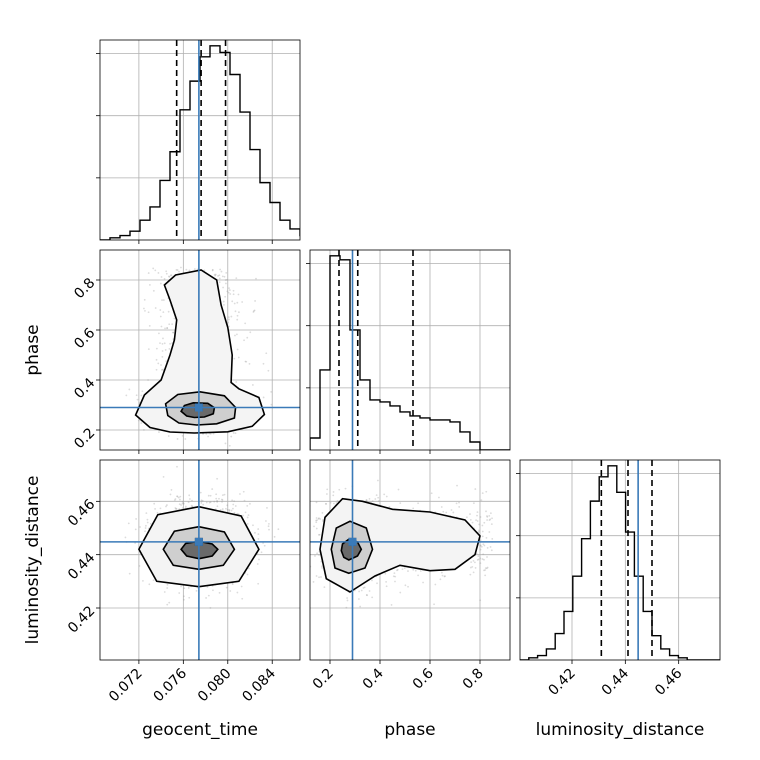 This screenshot has height=760, width=760. Describe the element at coordinates (81, 566) in the screenshot. I see `y-tick-label: 0.44` at that location.